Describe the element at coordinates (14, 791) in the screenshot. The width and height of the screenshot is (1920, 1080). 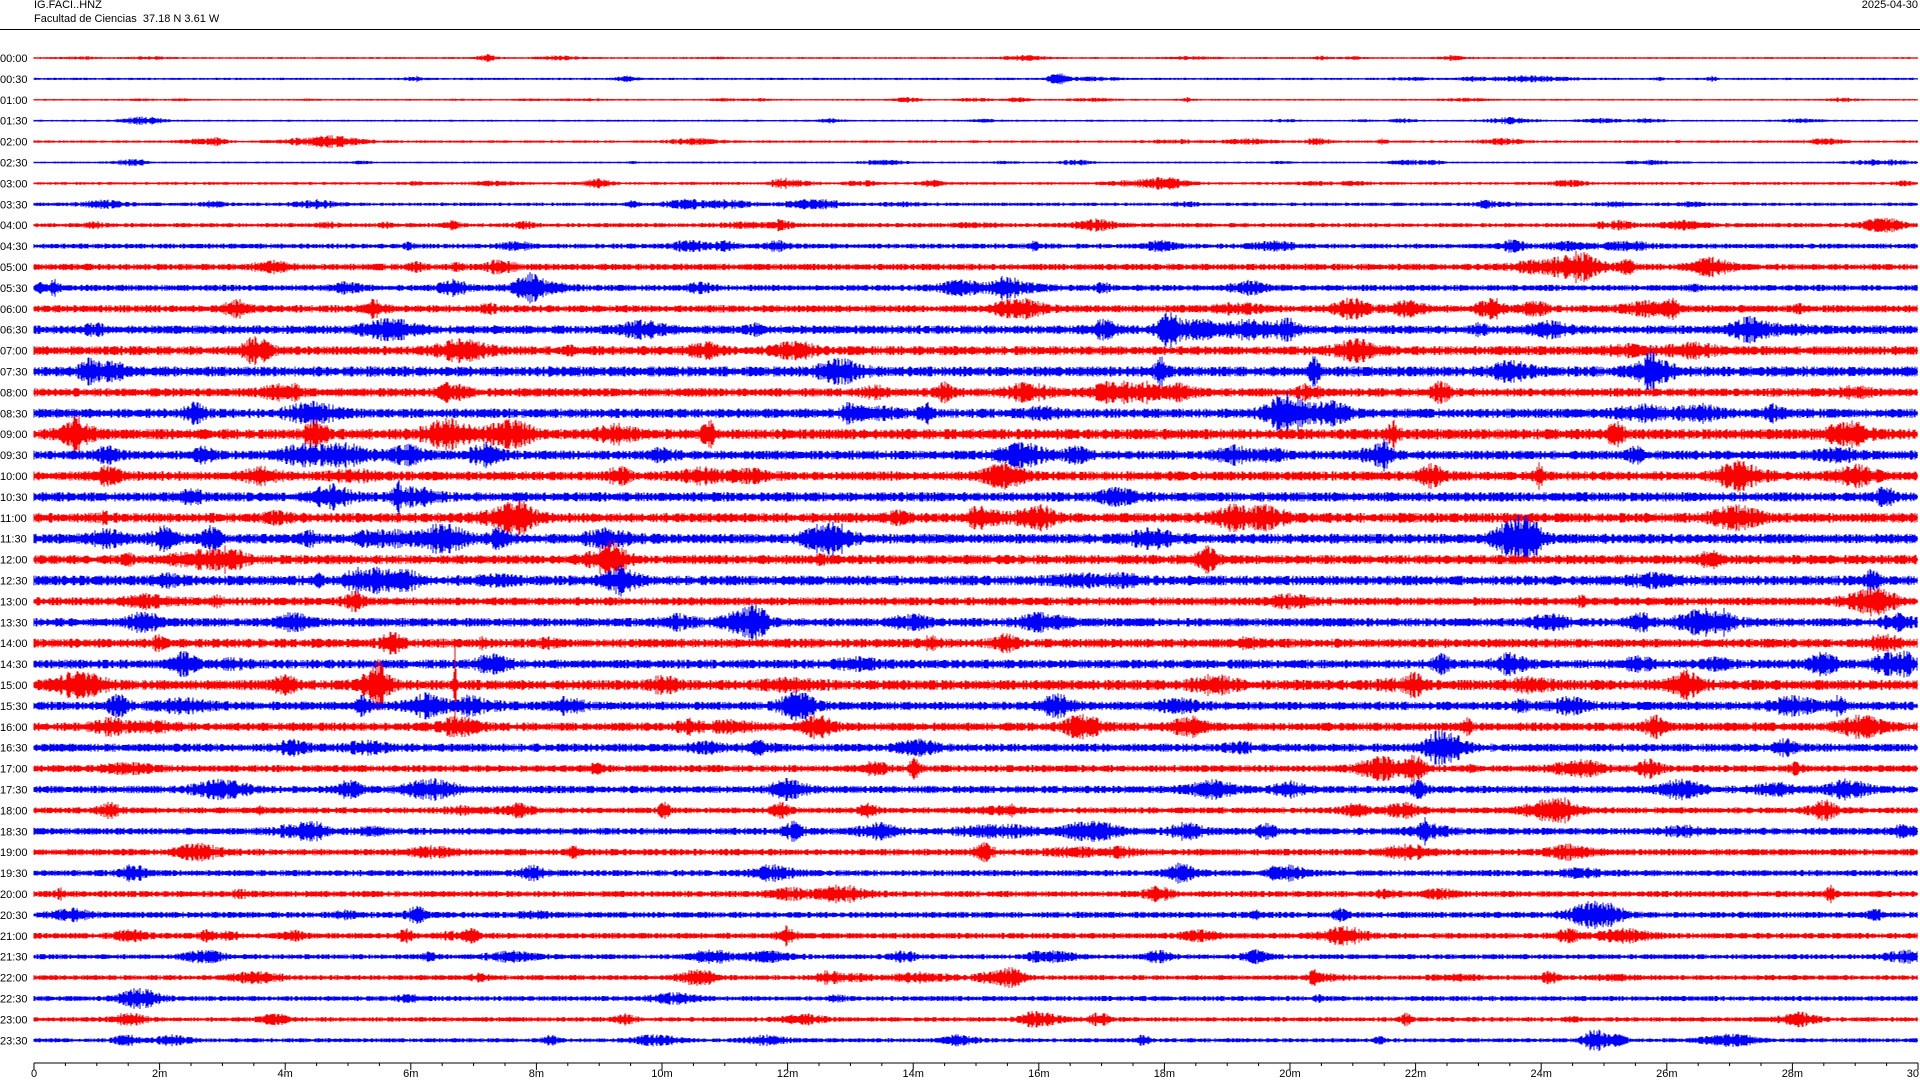
I see `row-label: 17:30` at that location.